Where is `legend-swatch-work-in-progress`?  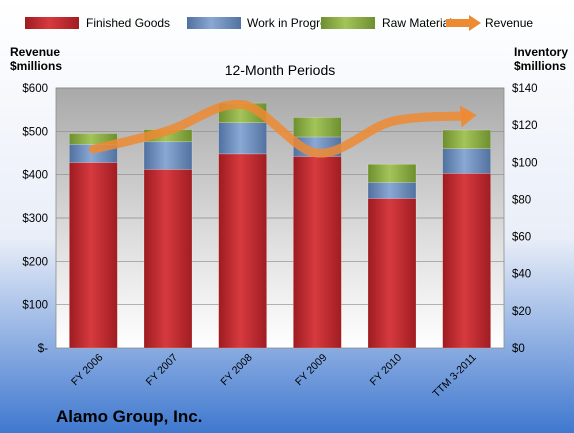 legend-swatch-work-in-progress is located at coordinates (214, 23).